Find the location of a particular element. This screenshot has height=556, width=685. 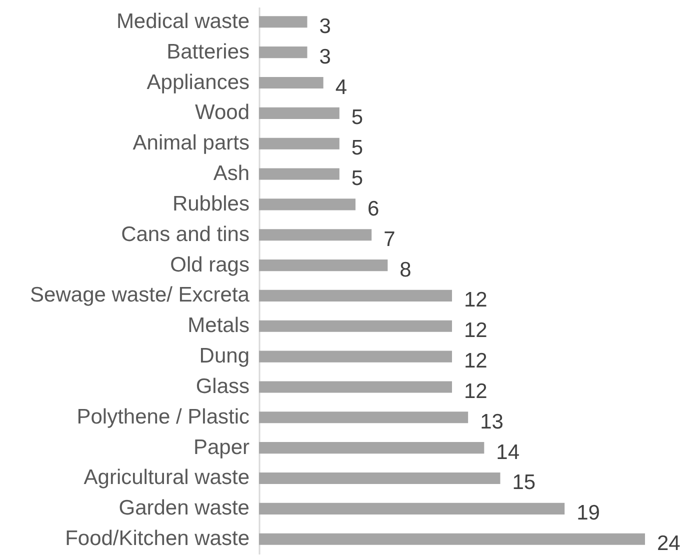

y-tick-label: Ash is located at coordinates (231, 174).